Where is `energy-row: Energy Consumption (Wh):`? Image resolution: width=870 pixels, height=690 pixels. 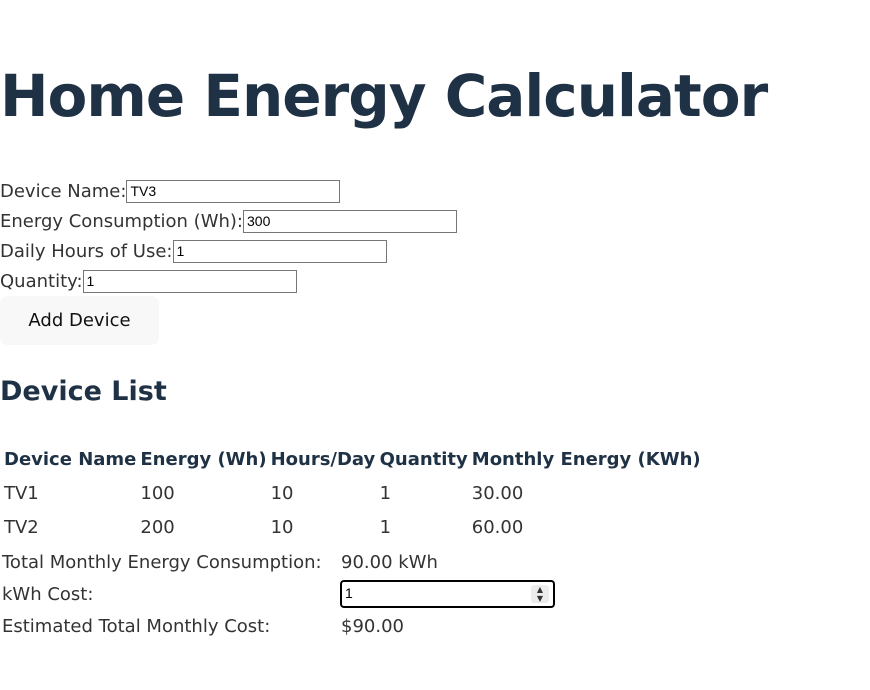 energy-row: Energy Consumption (Wh): is located at coordinates (228, 221).